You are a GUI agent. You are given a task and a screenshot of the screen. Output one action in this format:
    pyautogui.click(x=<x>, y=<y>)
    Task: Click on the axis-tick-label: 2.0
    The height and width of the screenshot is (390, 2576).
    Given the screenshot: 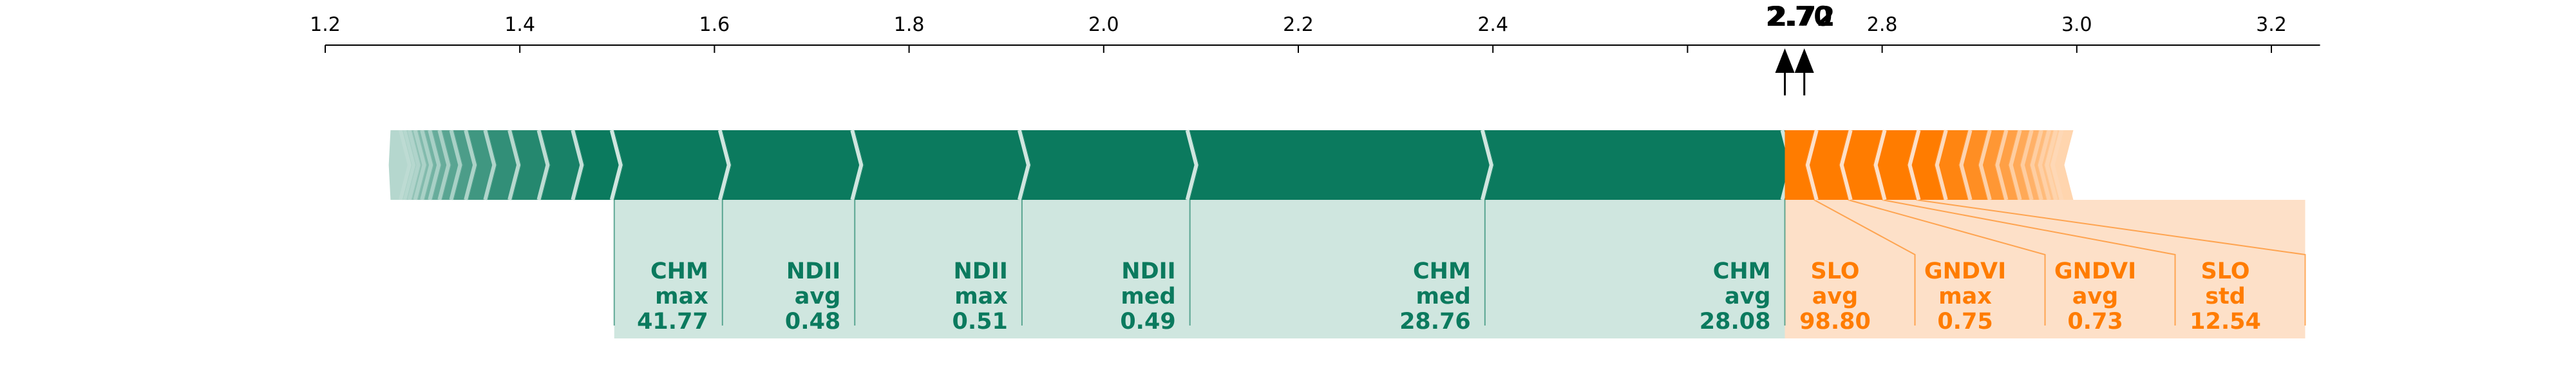 What is the action you would take?
    pyautogui.click(x=1103, y=25)
    